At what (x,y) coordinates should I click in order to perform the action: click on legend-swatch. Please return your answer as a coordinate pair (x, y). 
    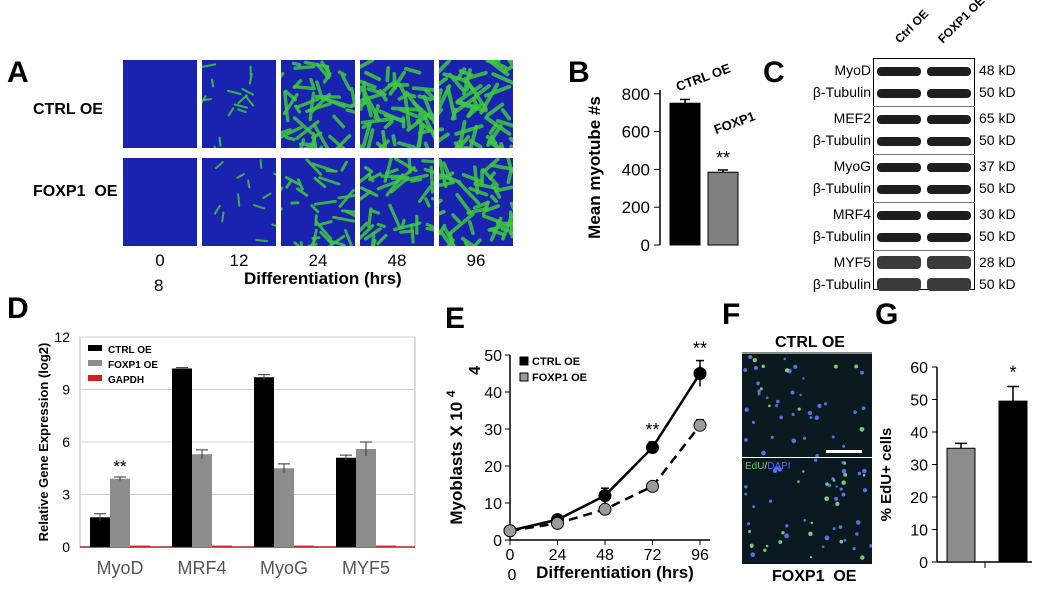
    Looking at the image, I should click on (524, 361).